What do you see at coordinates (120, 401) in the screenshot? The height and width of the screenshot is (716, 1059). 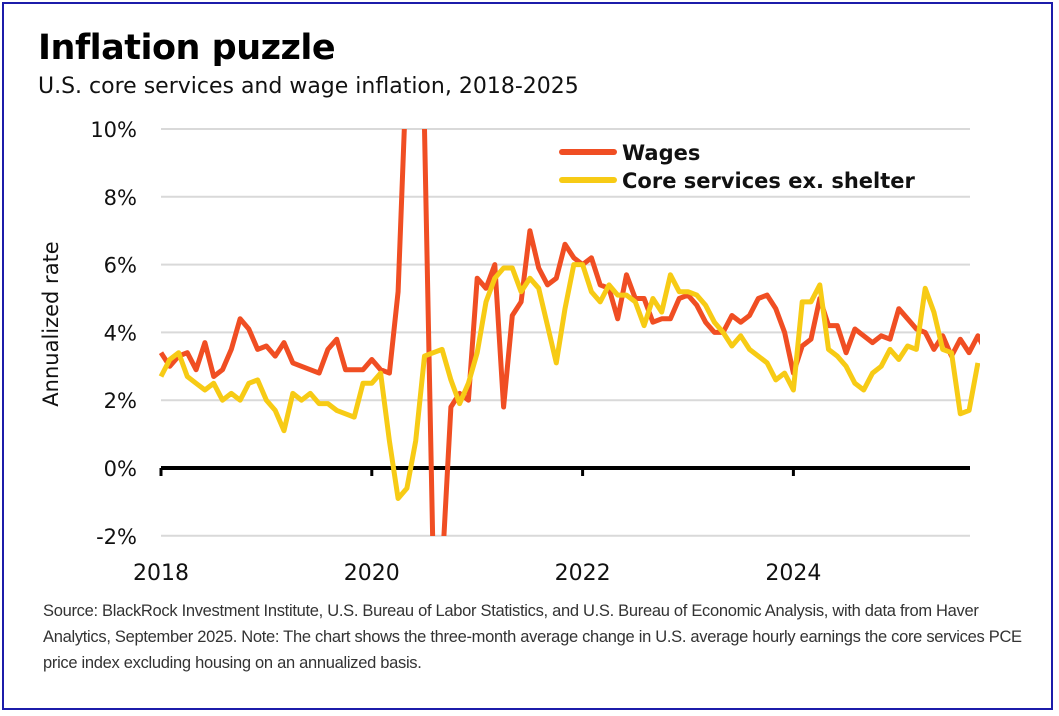 I see `y-tick-label: 2%` at bounding box center [120, 401].